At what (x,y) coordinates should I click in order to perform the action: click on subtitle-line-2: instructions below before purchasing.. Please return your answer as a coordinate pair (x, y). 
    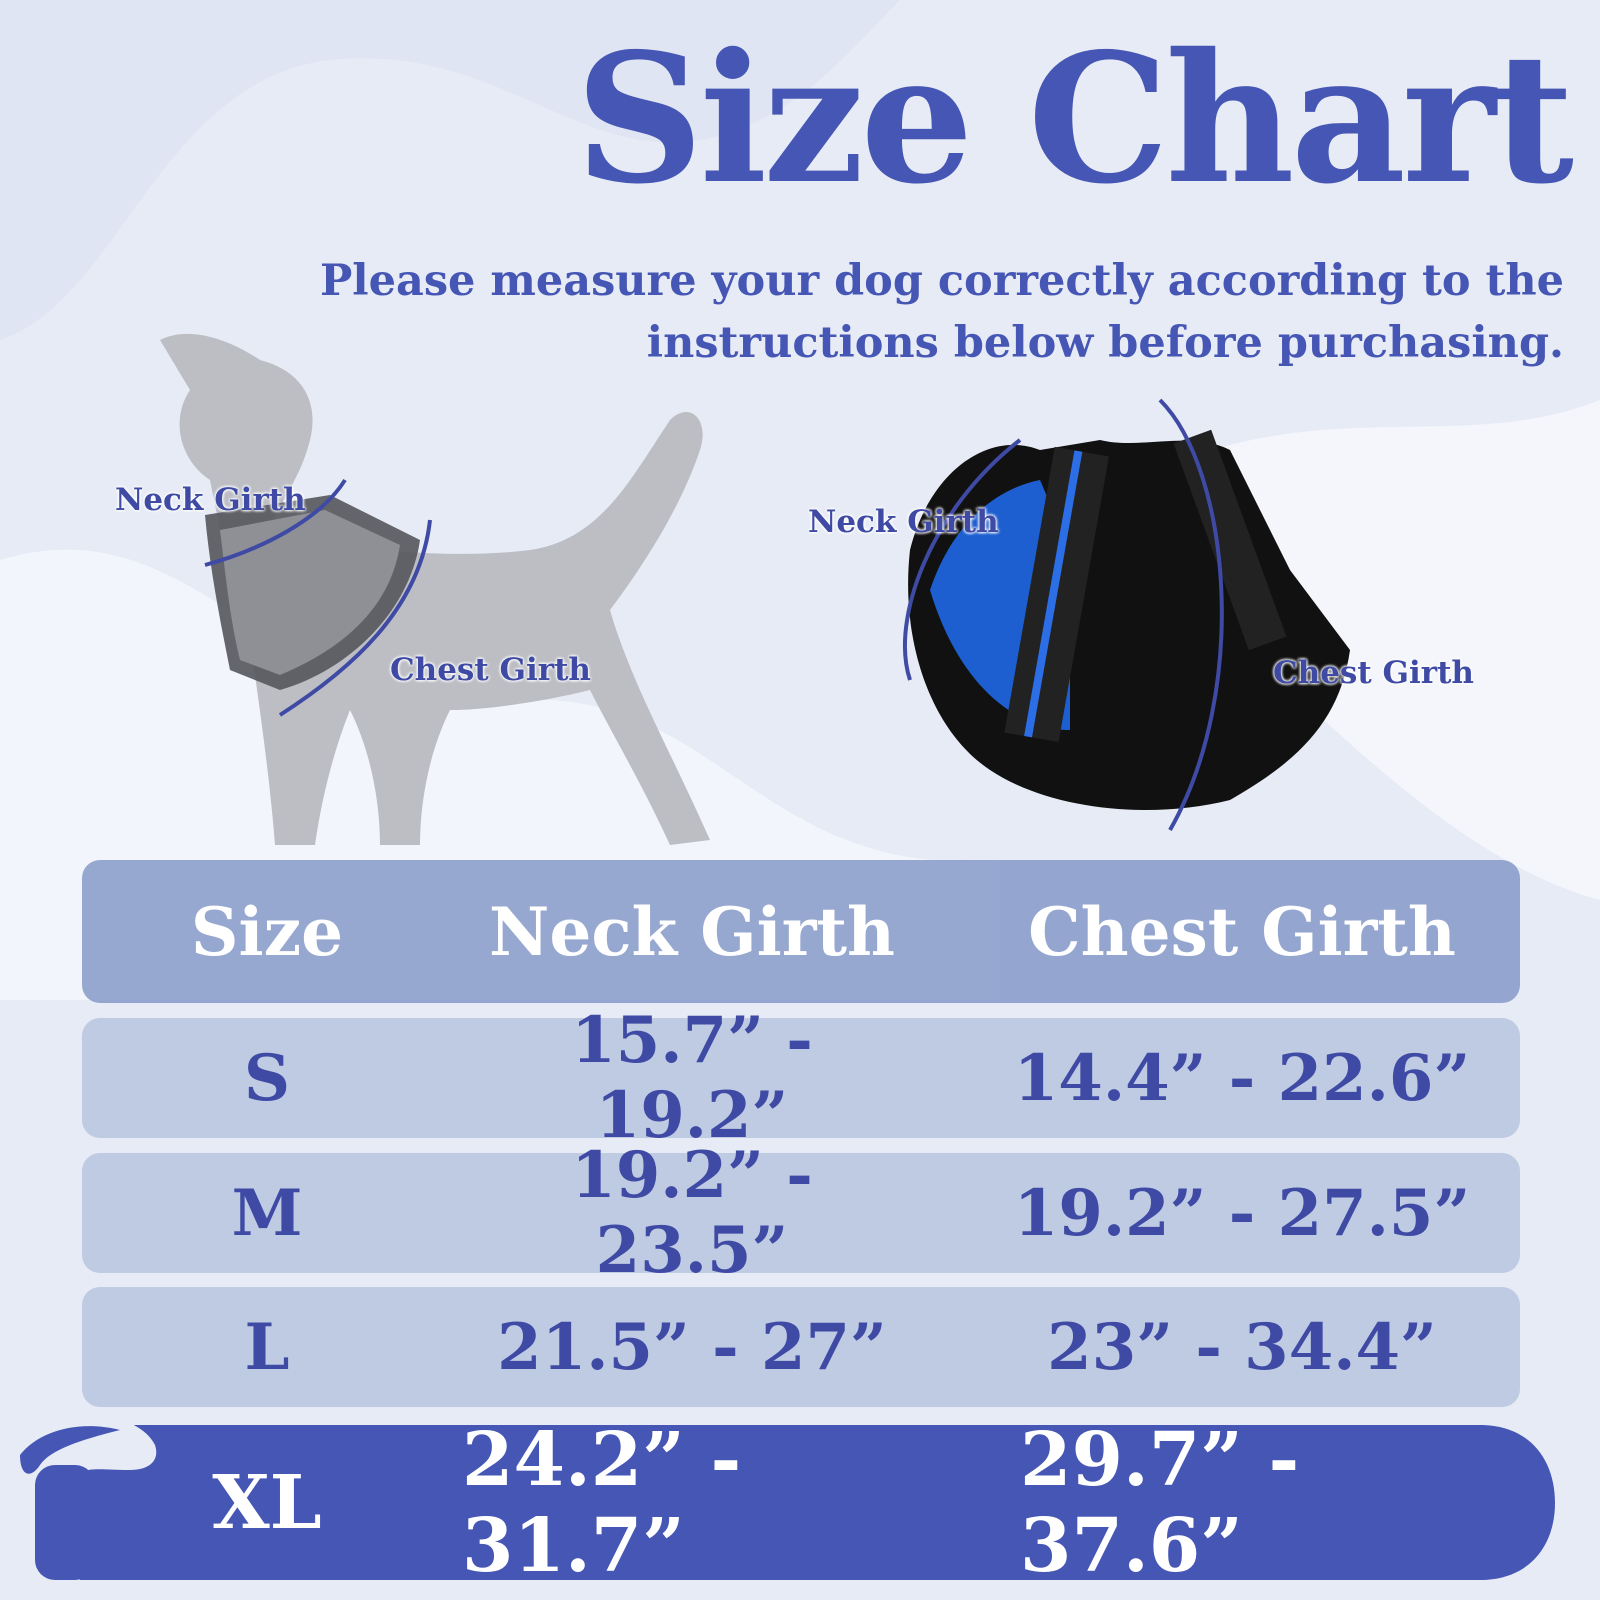
    Looking at the image, I should click on (1105, 343).